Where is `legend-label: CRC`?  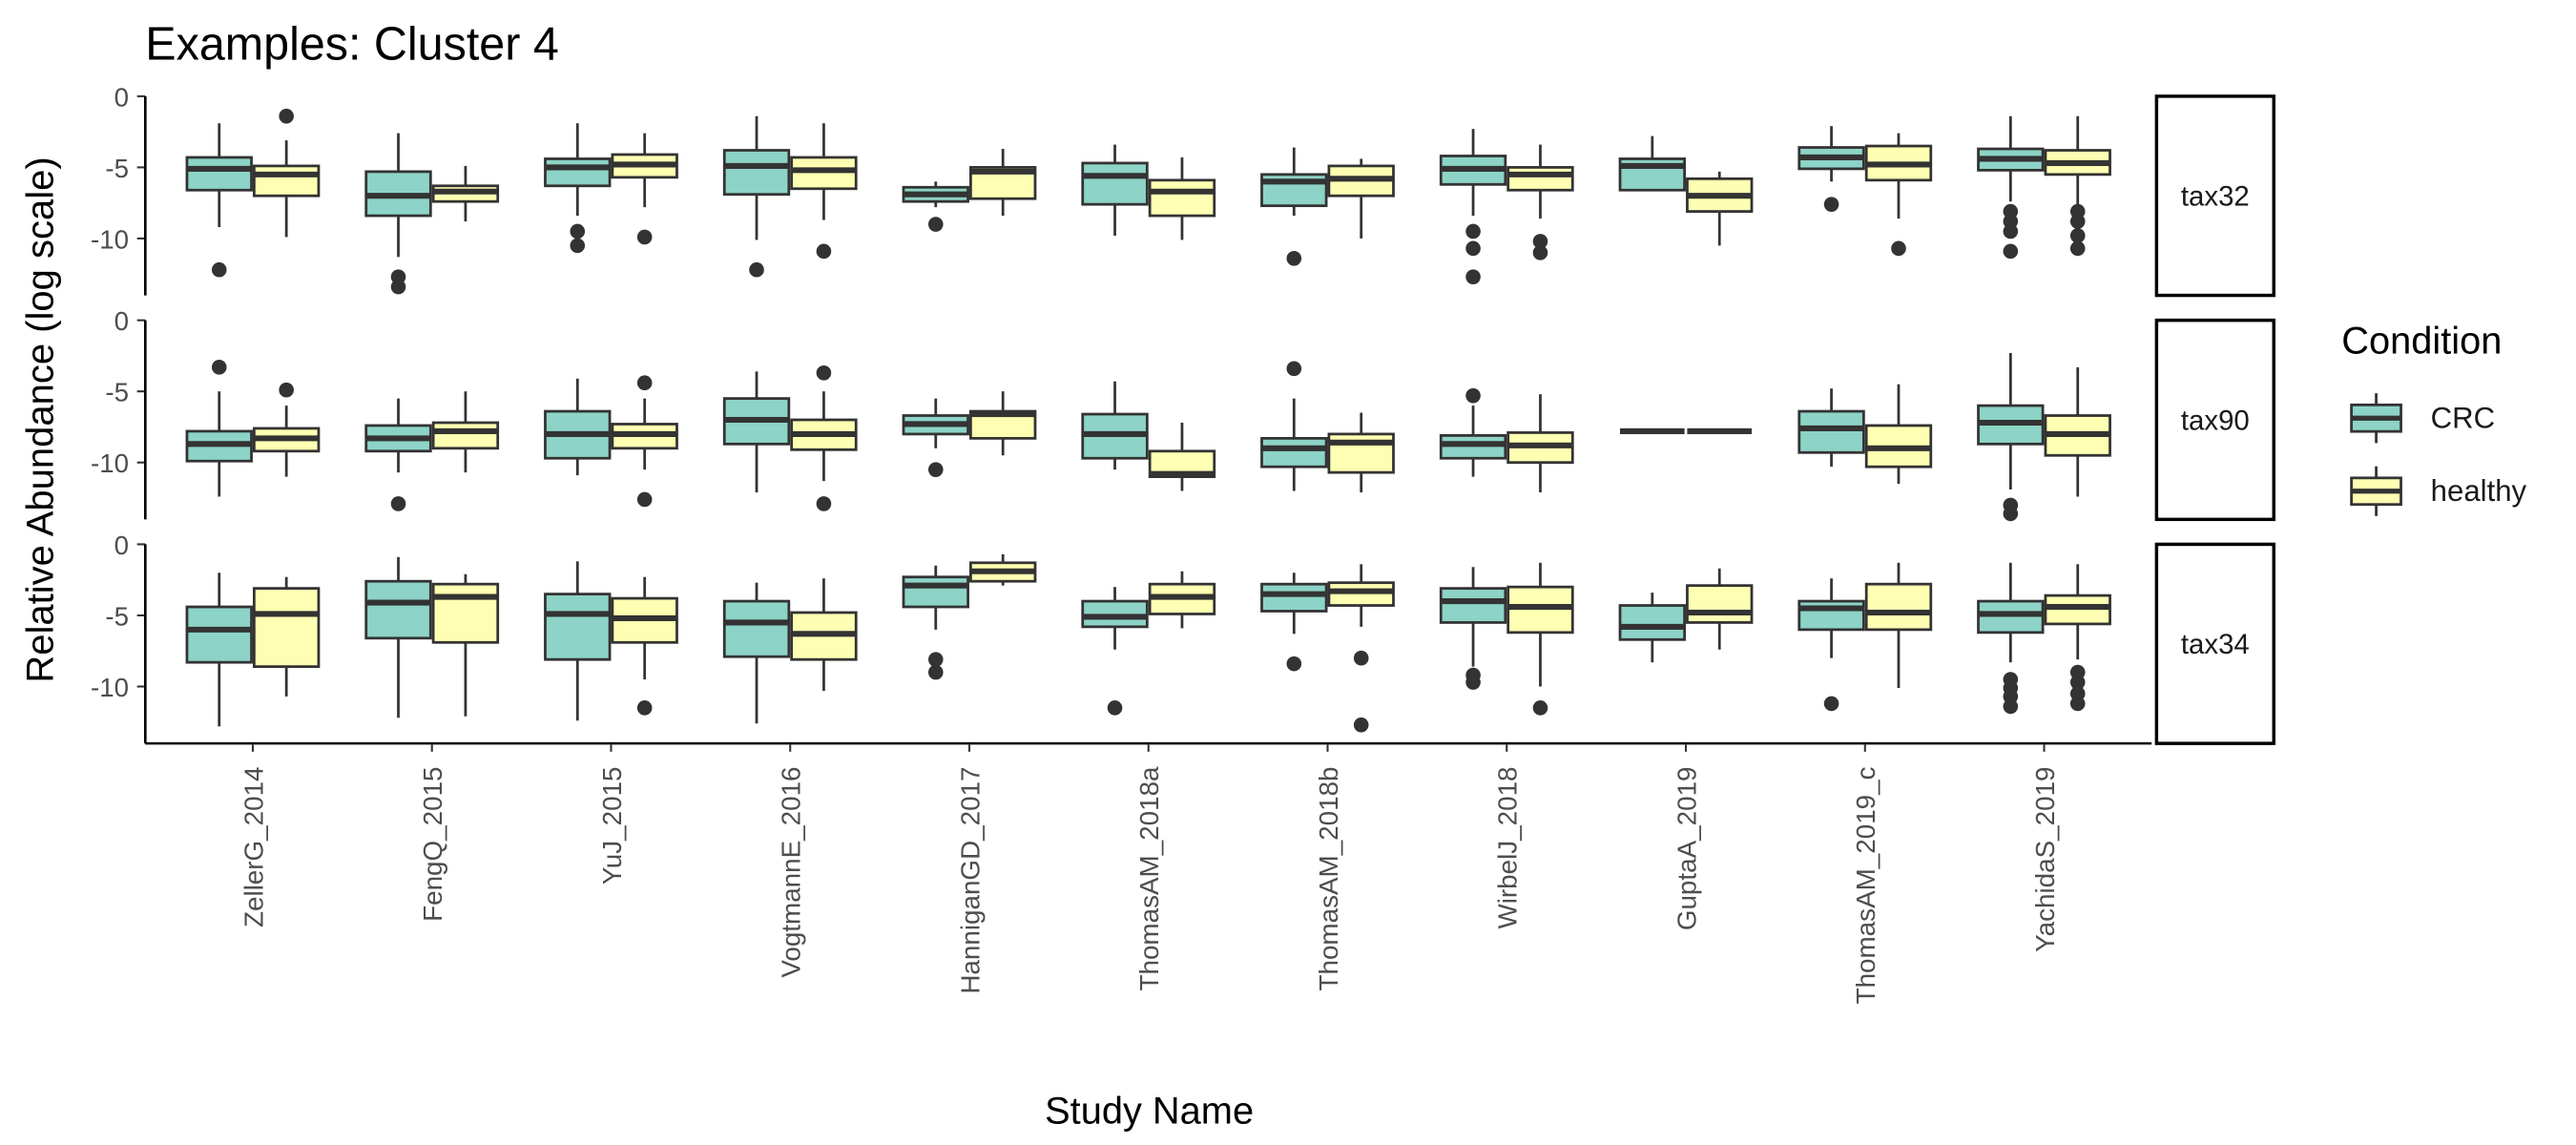 legend-label: CRC is located at coordinates (2463, 418).